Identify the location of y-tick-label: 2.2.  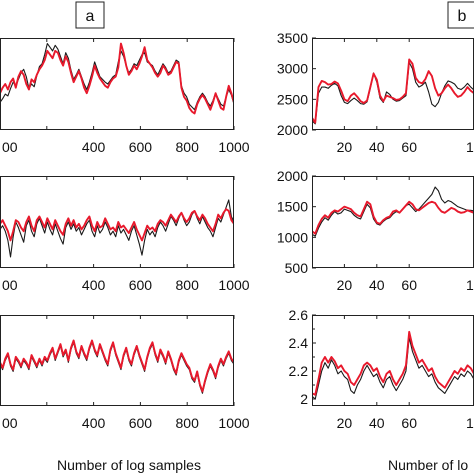
(299, 371).